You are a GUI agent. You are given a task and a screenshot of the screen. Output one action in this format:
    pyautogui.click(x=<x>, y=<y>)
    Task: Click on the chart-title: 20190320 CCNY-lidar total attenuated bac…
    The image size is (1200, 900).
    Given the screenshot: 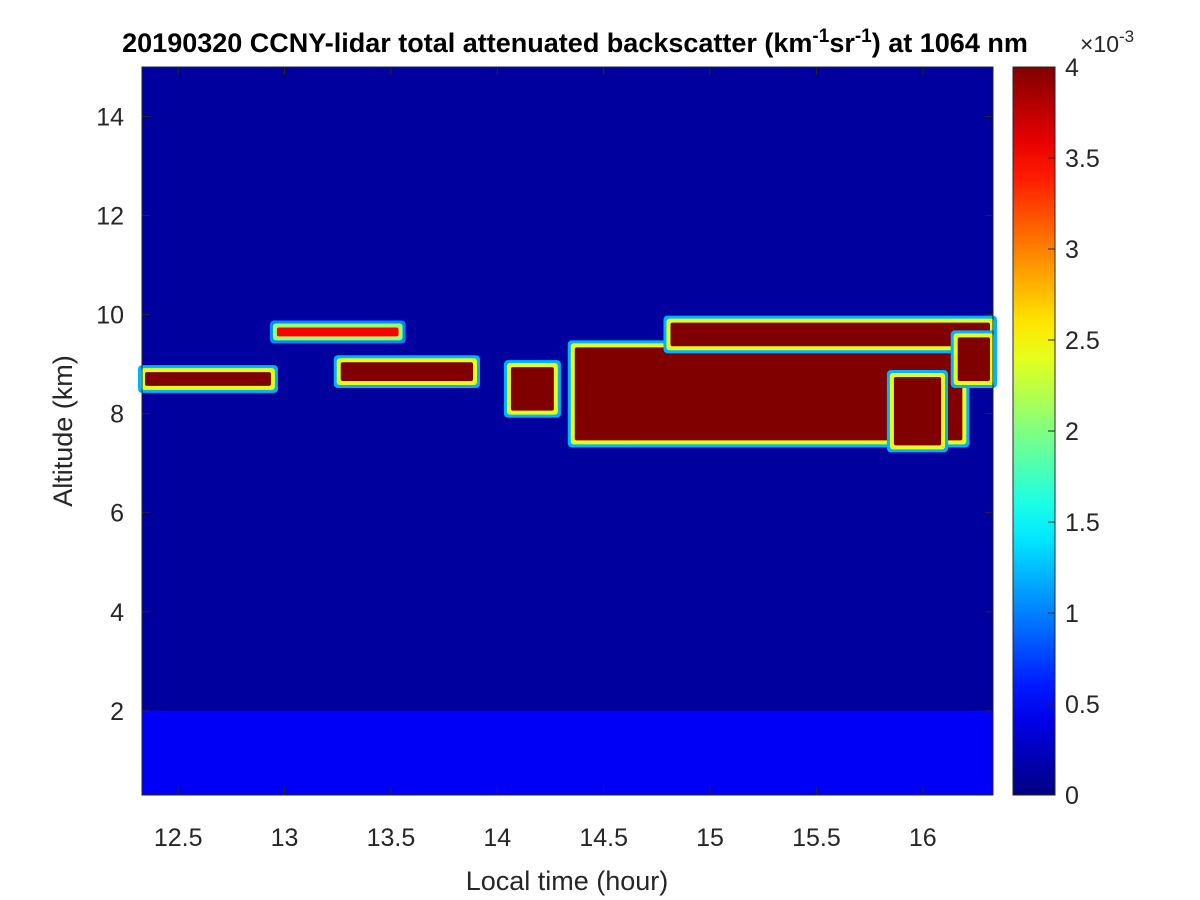 What is the action you would take?
    pyautogui.click(x=575, y=42)
    